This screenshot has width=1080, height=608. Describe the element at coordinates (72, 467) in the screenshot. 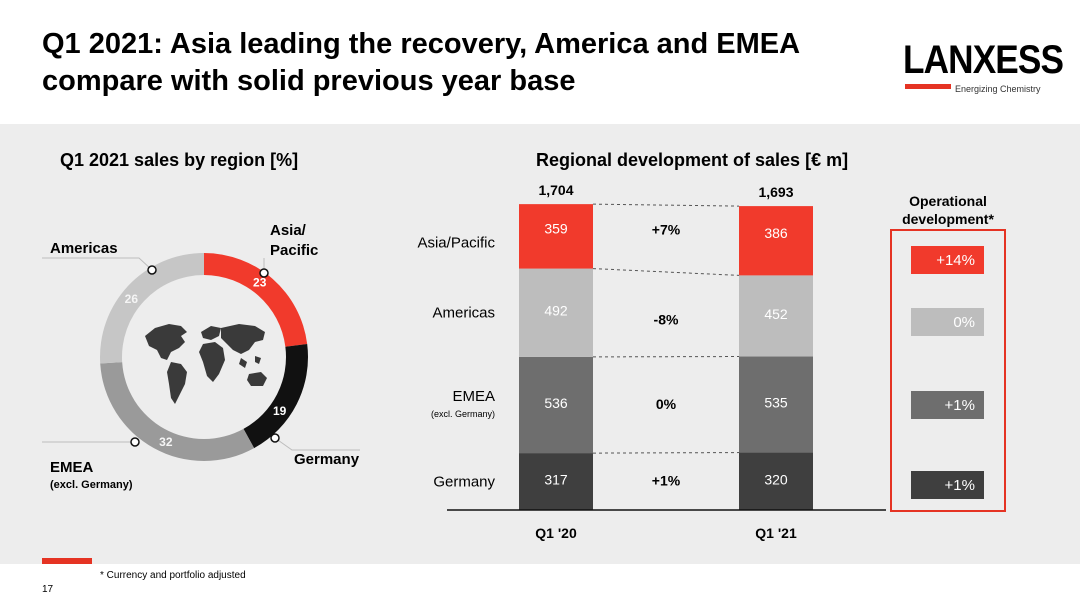

I see `pie-legend-label: EMEA` at that location.